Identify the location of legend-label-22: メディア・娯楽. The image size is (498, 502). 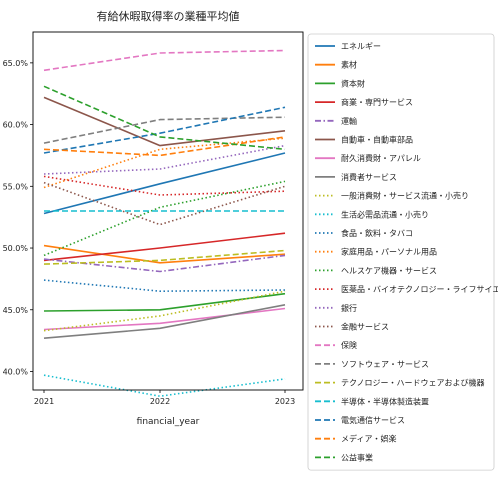
(368, 439).